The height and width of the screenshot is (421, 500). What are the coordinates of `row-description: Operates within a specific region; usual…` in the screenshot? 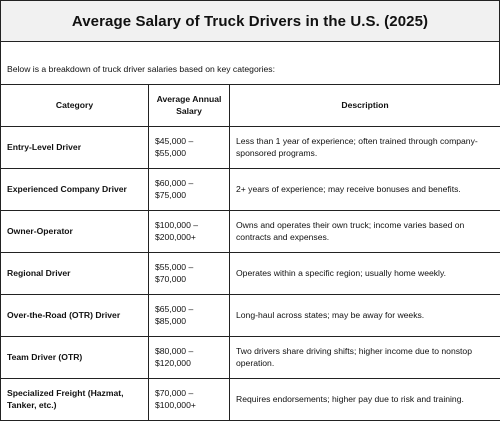 It's located at (365, 274).